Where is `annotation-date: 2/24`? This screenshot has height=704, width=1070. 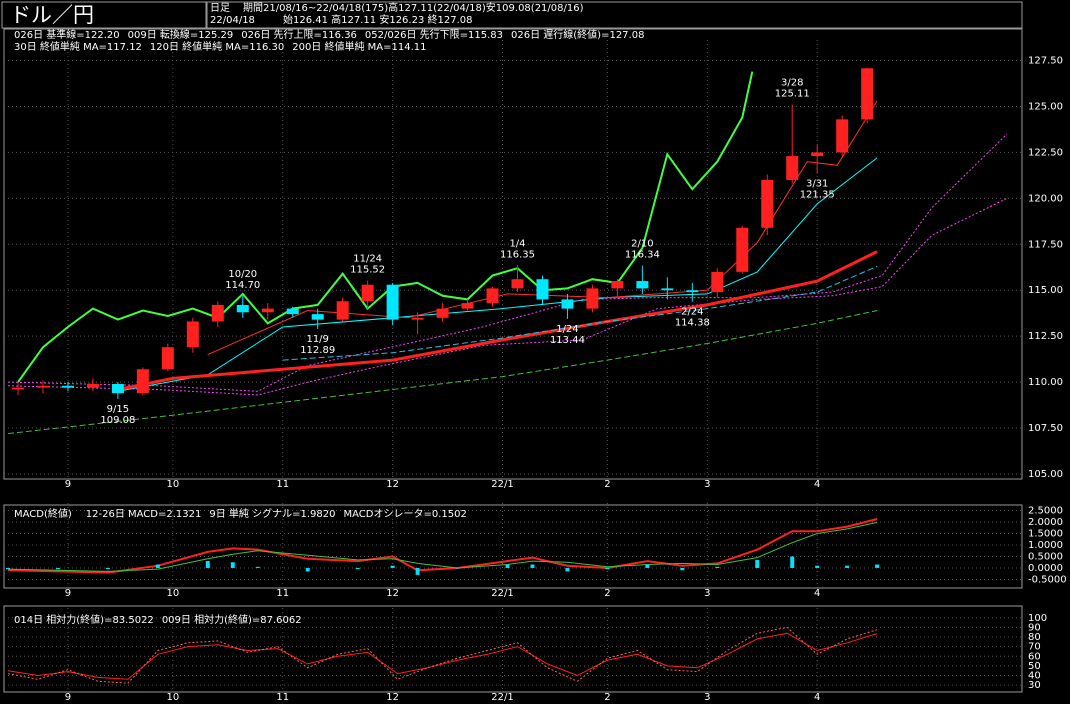 annotation-date: 2/24 is located at coordinates (692, 312).